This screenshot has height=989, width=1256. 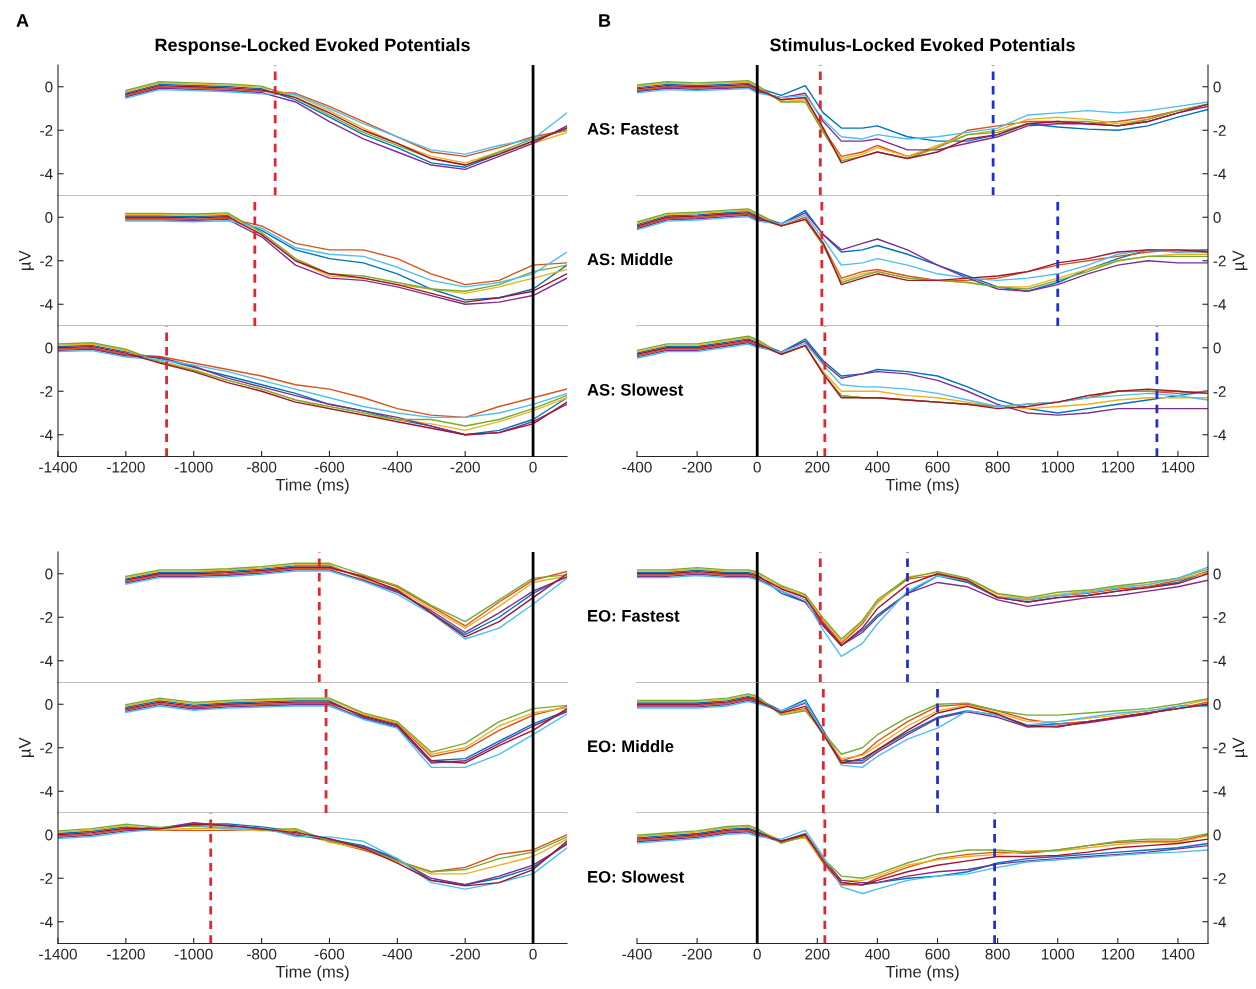 What do you see at coordinates (634, 615) in the screenshot?
I see `annotation: EO: Fastest` at bounding box center [634, 615].